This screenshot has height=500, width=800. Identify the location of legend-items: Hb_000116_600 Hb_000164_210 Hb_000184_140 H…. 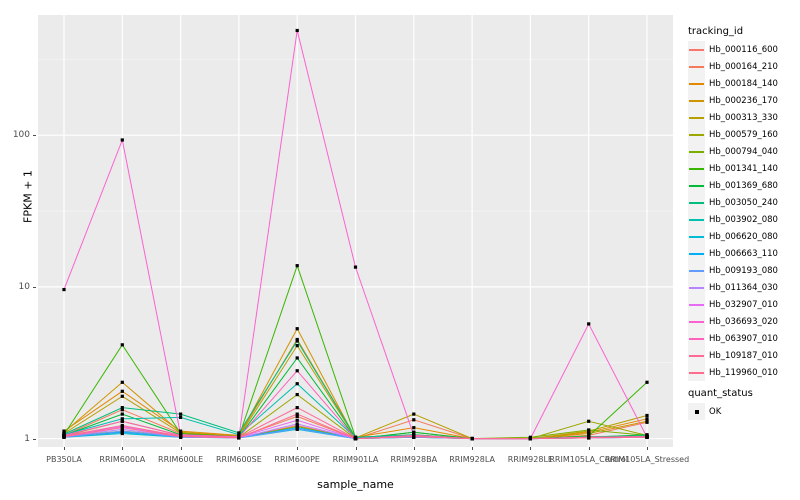
(744, 211).